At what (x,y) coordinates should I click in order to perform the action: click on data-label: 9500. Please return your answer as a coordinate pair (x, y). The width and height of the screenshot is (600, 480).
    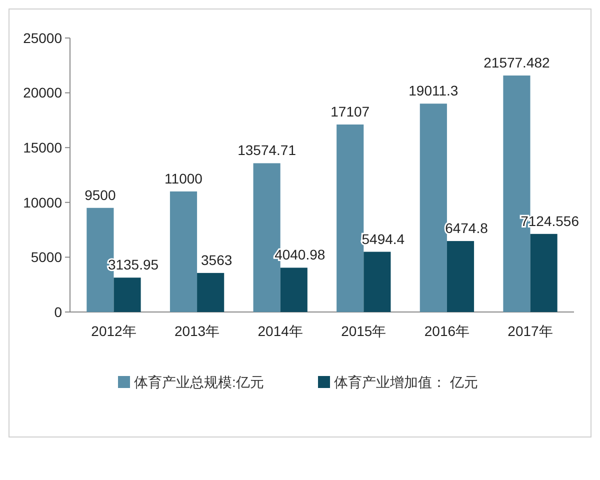
    Looking at the image, I should click on (100, 194).